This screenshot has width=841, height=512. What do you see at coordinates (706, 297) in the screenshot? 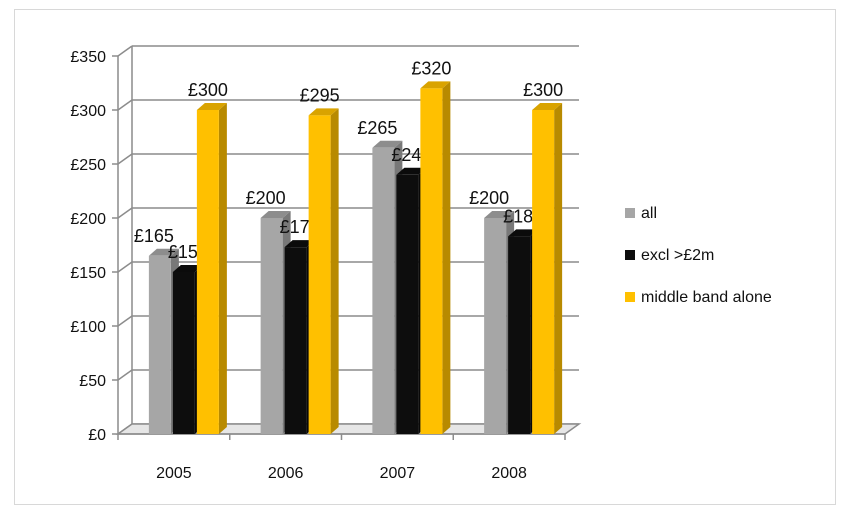
I see `legend-label: middle band alone` at bounding box center [706, 297].